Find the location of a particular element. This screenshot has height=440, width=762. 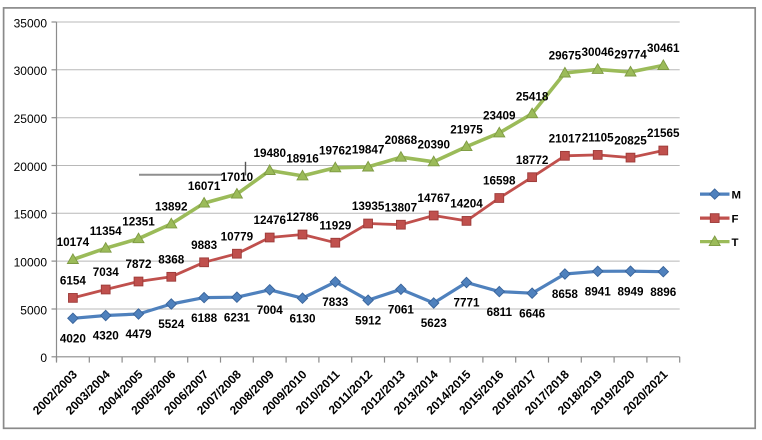

svg-text: F is located at coordinates (735, 219).